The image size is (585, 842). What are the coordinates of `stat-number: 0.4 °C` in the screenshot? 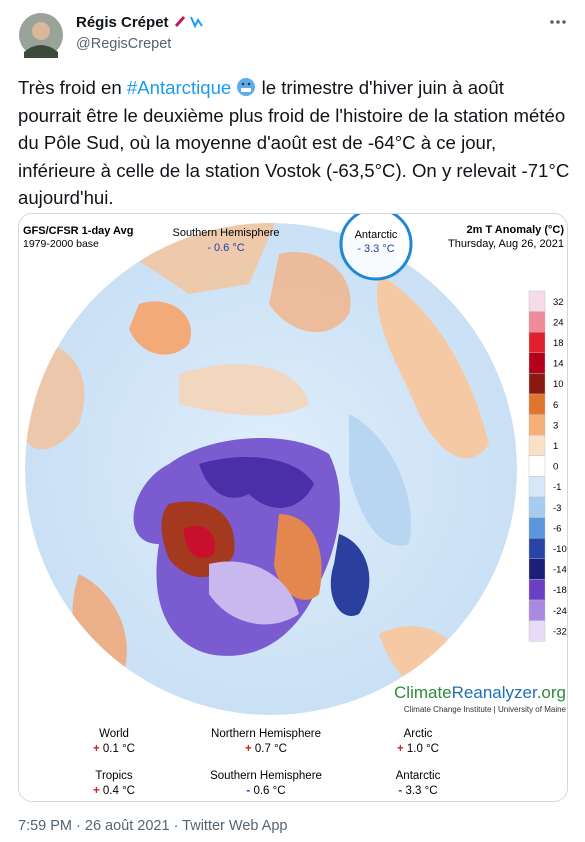 It's located at (119, 791).